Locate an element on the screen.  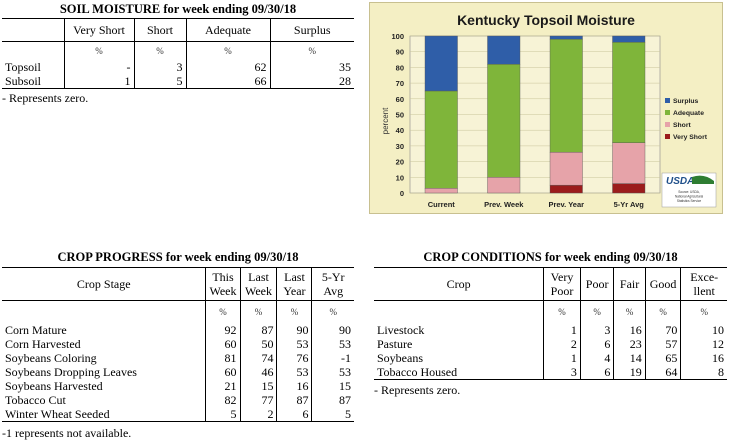
cell-value: 50 is located at coordinates (258, 344).